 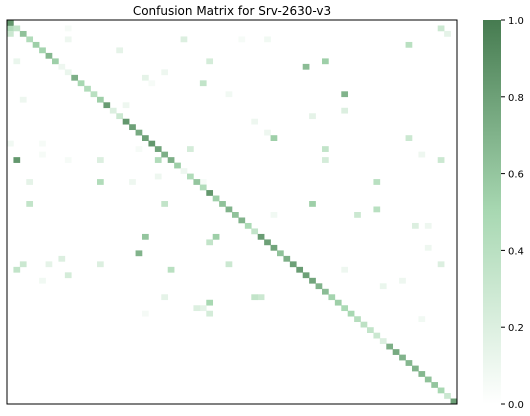 I want to click on colorbar-tick-label: 0.2, so click(x=516, y=328).